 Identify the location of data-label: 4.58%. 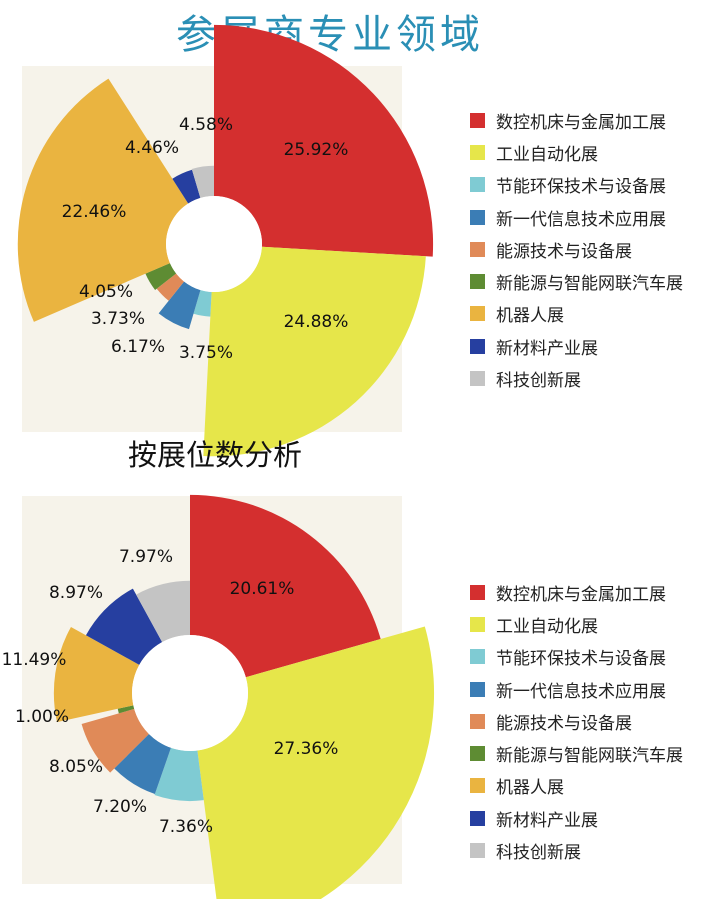
(206, 125).